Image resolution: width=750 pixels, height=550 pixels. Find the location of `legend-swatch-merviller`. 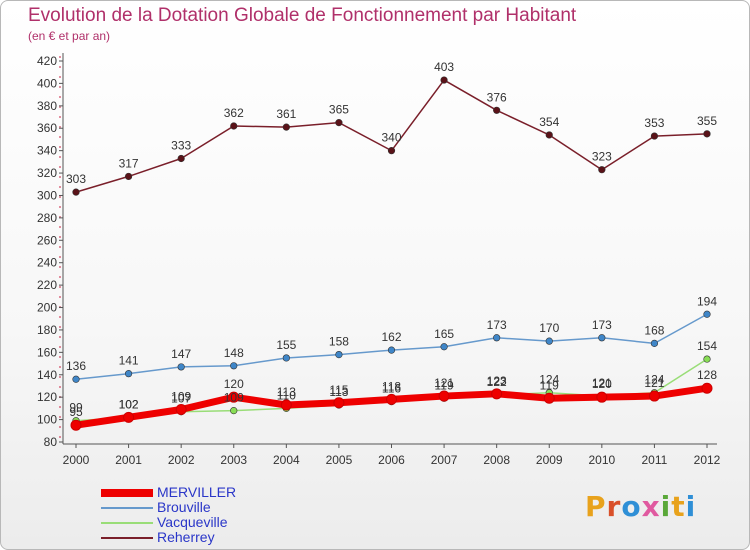

legend-swatch-merviller is located at coordinates (127, 493).